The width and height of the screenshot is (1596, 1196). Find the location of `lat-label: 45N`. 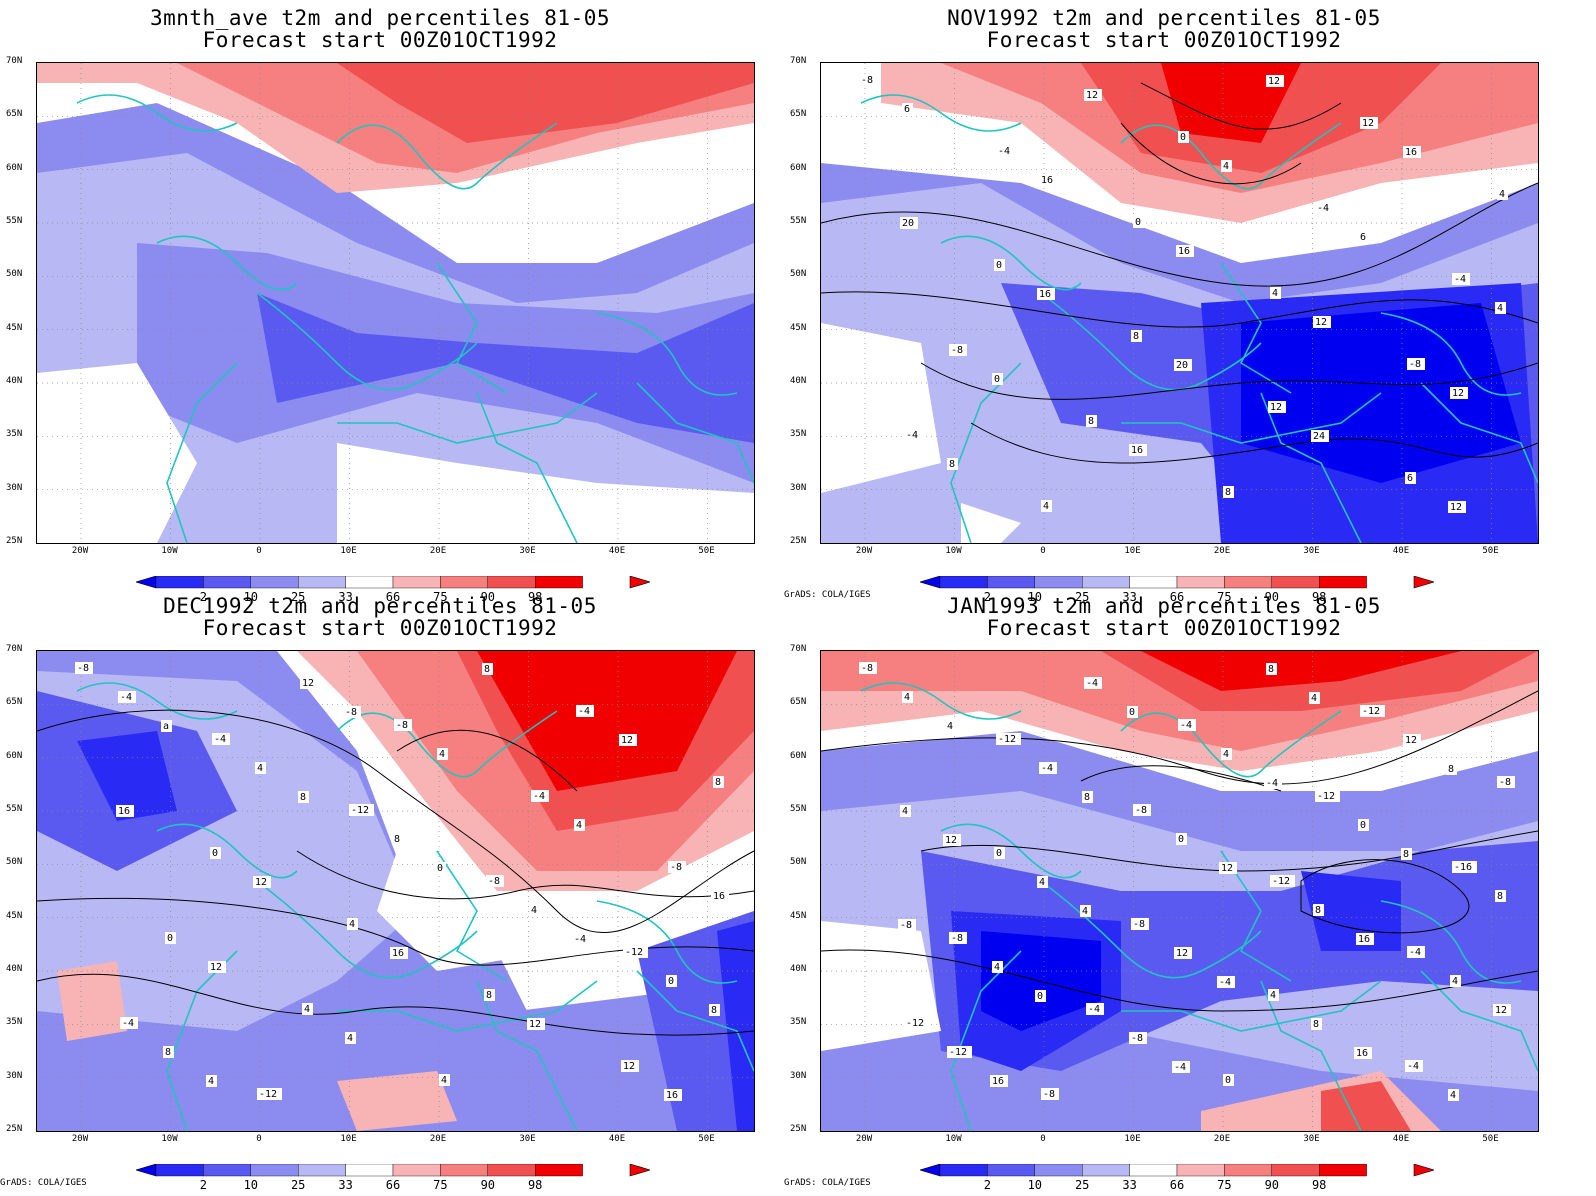

lat-label: 45N is located at coordinates (798, 915).